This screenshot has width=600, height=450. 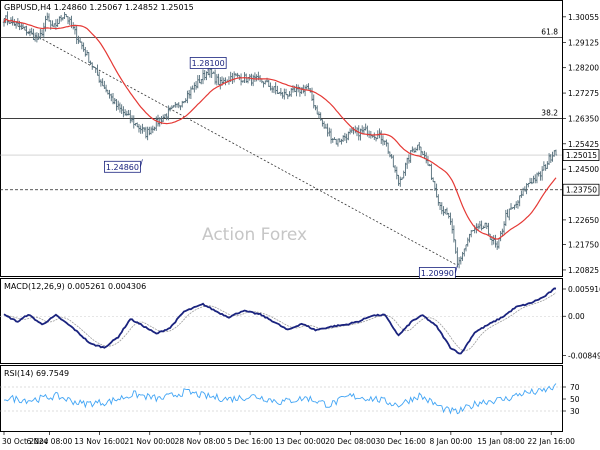 What do you see at coordinates (50, 441) in the screenshot?
I see `time-axis-label: 6 Nov 08:00` at bounding box center [50, 441].